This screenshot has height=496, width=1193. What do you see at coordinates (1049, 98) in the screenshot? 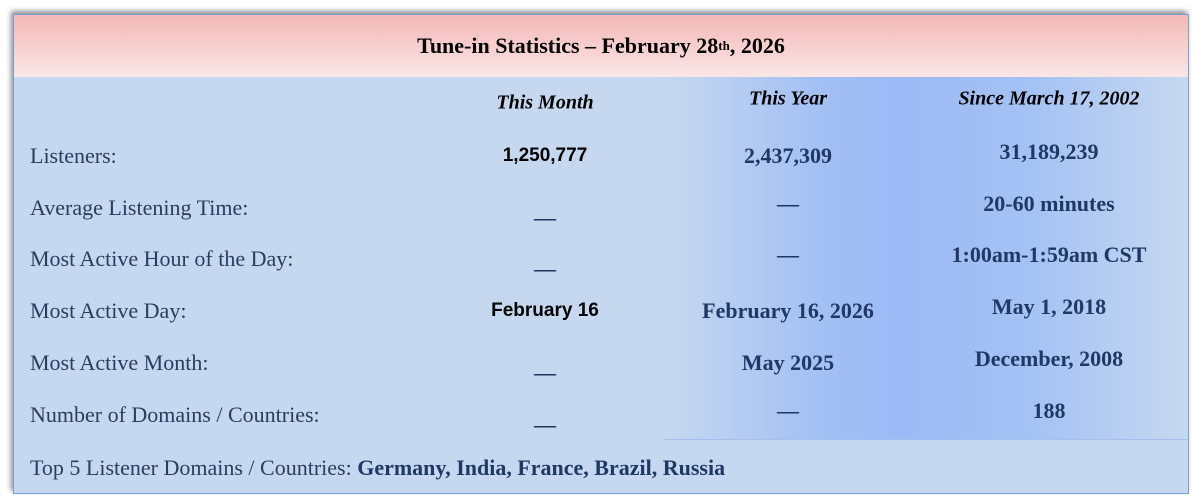
I see `col-header-since: Since March 17, 2002` at bounding box center [1049, 98].